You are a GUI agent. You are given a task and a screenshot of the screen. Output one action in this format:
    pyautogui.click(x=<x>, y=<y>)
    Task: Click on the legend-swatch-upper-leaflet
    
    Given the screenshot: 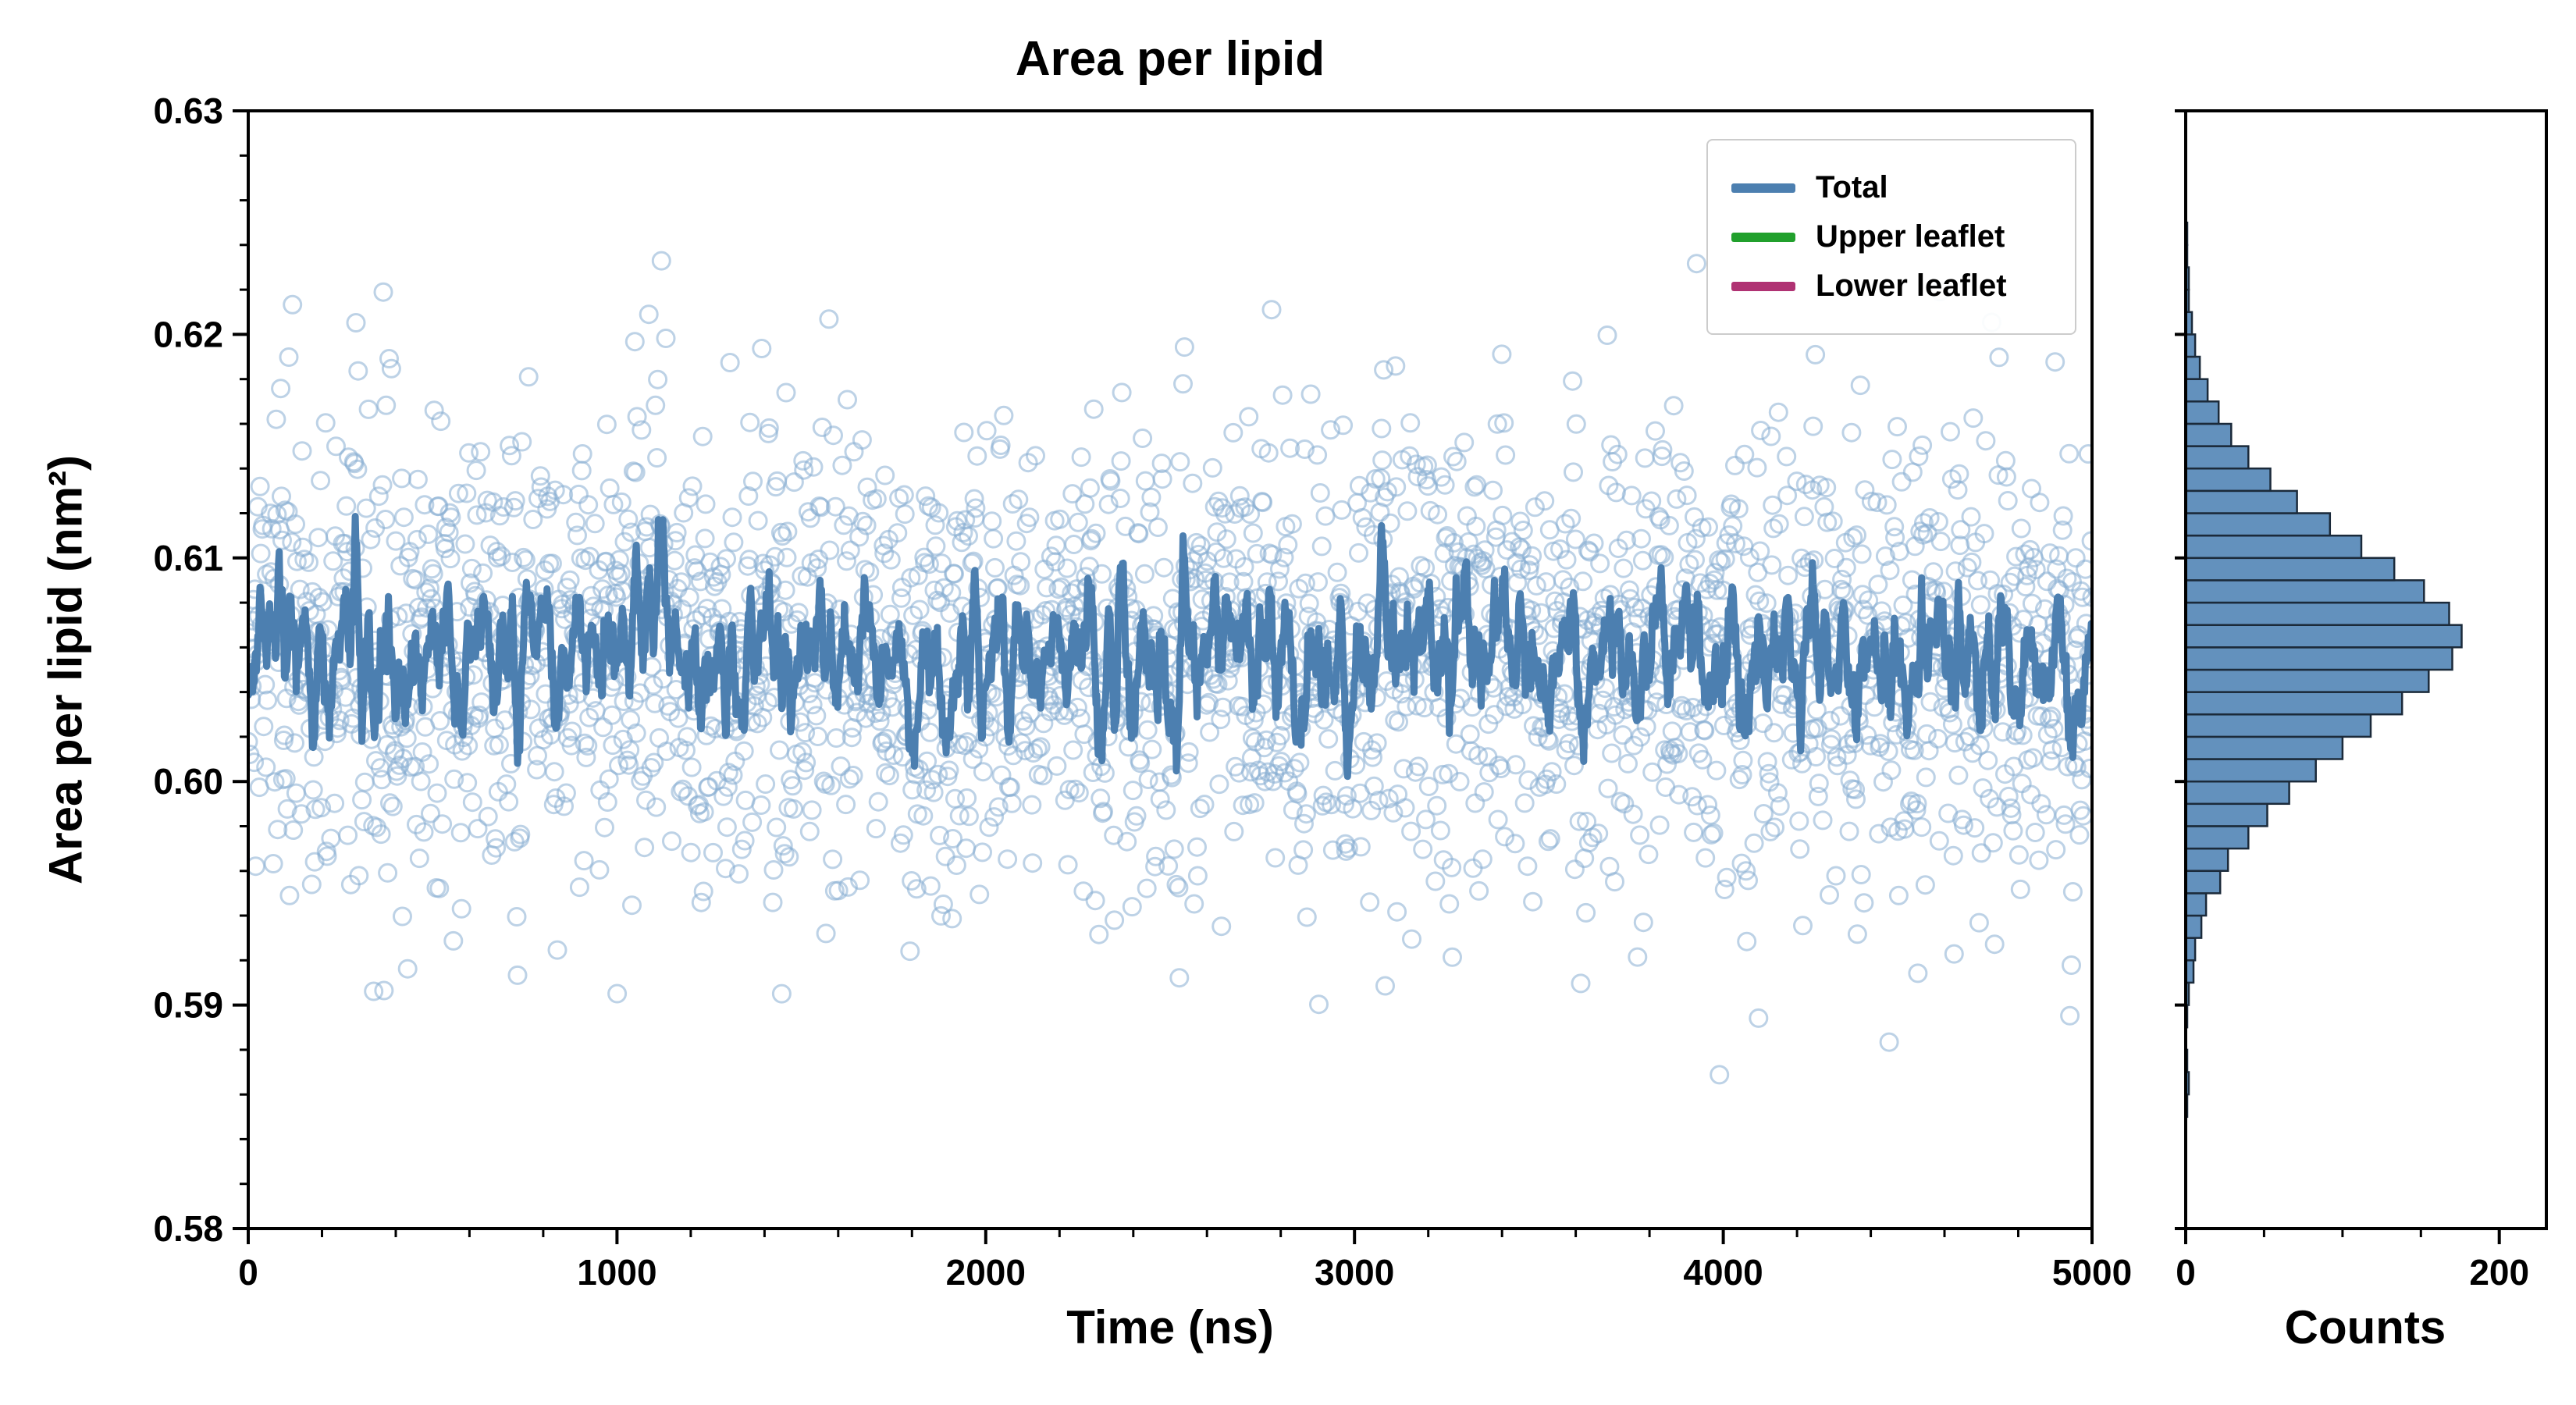 What is the action you would take?
    pyautogui.click(x=1763, y=237)
    